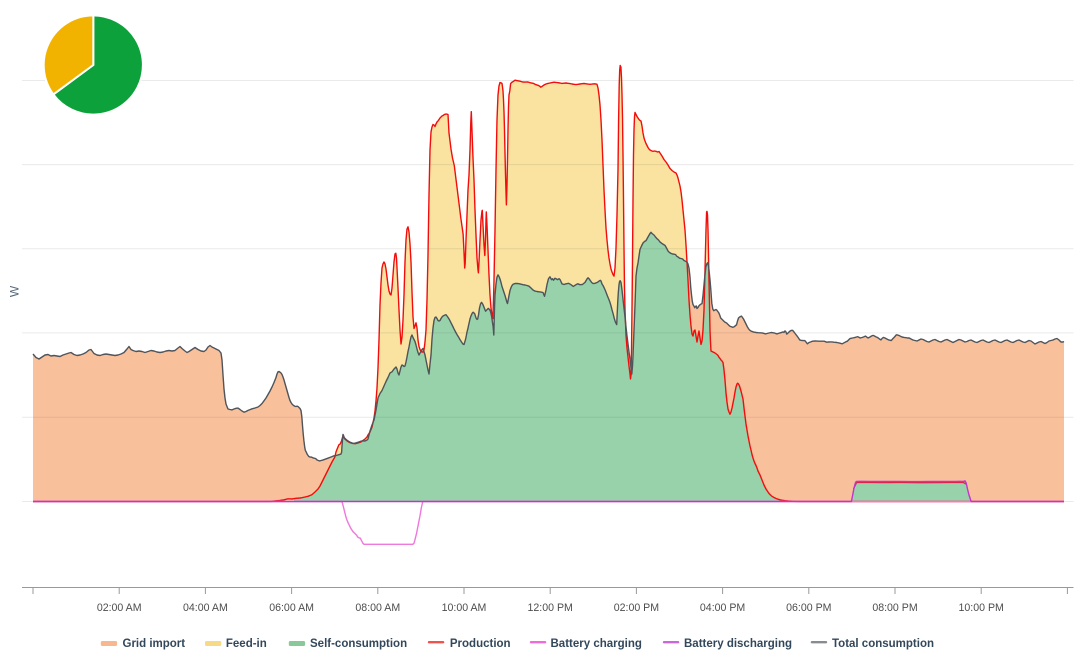 This screenshot has width=1086, height=657. What do you see at coordinates (883, 644) in the screenshot?
I see `svg-text: Total consumption` at bounding box center [883, 644].